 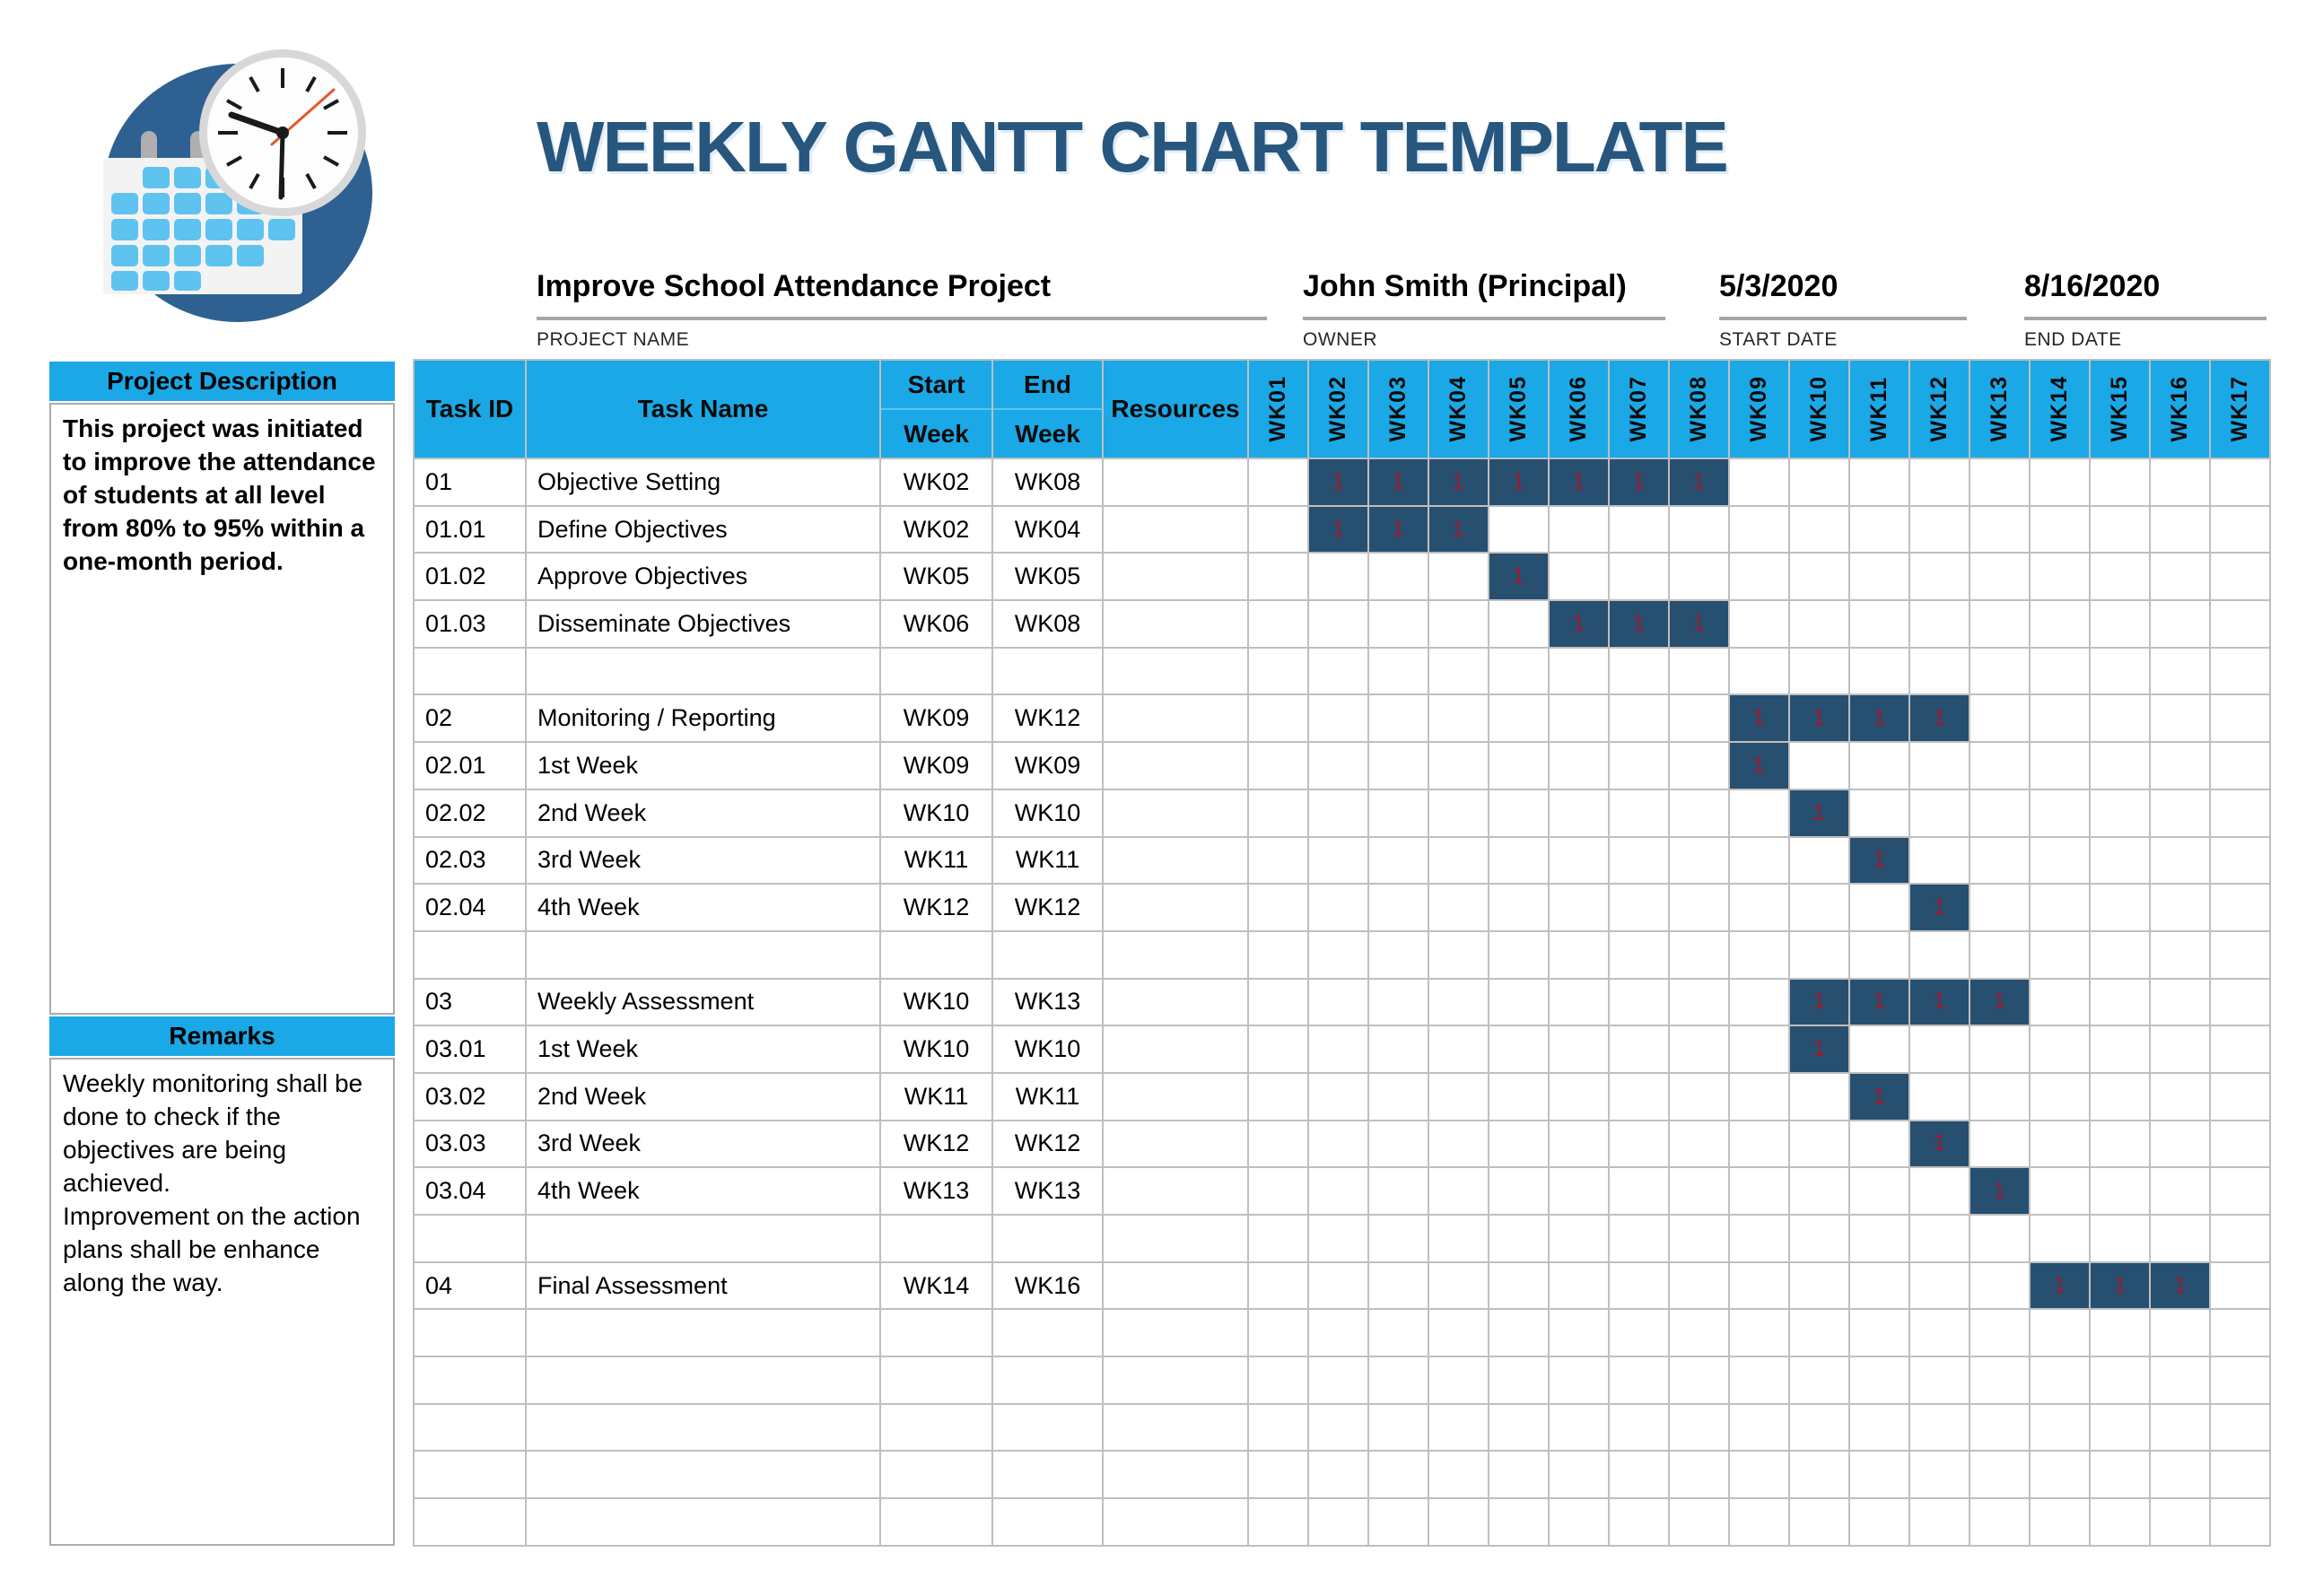 What do you see at coordinates (1047, 529) in the screenshot?
I see `end-week-cell: WK04` at bounding box center [1047, 529].